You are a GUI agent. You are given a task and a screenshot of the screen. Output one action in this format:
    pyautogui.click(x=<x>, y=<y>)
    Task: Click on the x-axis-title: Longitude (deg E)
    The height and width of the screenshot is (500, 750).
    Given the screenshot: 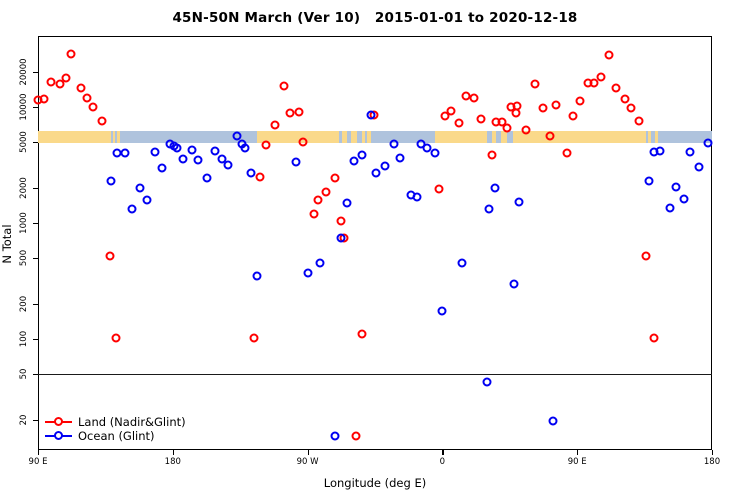 What is the action you would take?
    pyautogui.click(x=375, y=483)
    